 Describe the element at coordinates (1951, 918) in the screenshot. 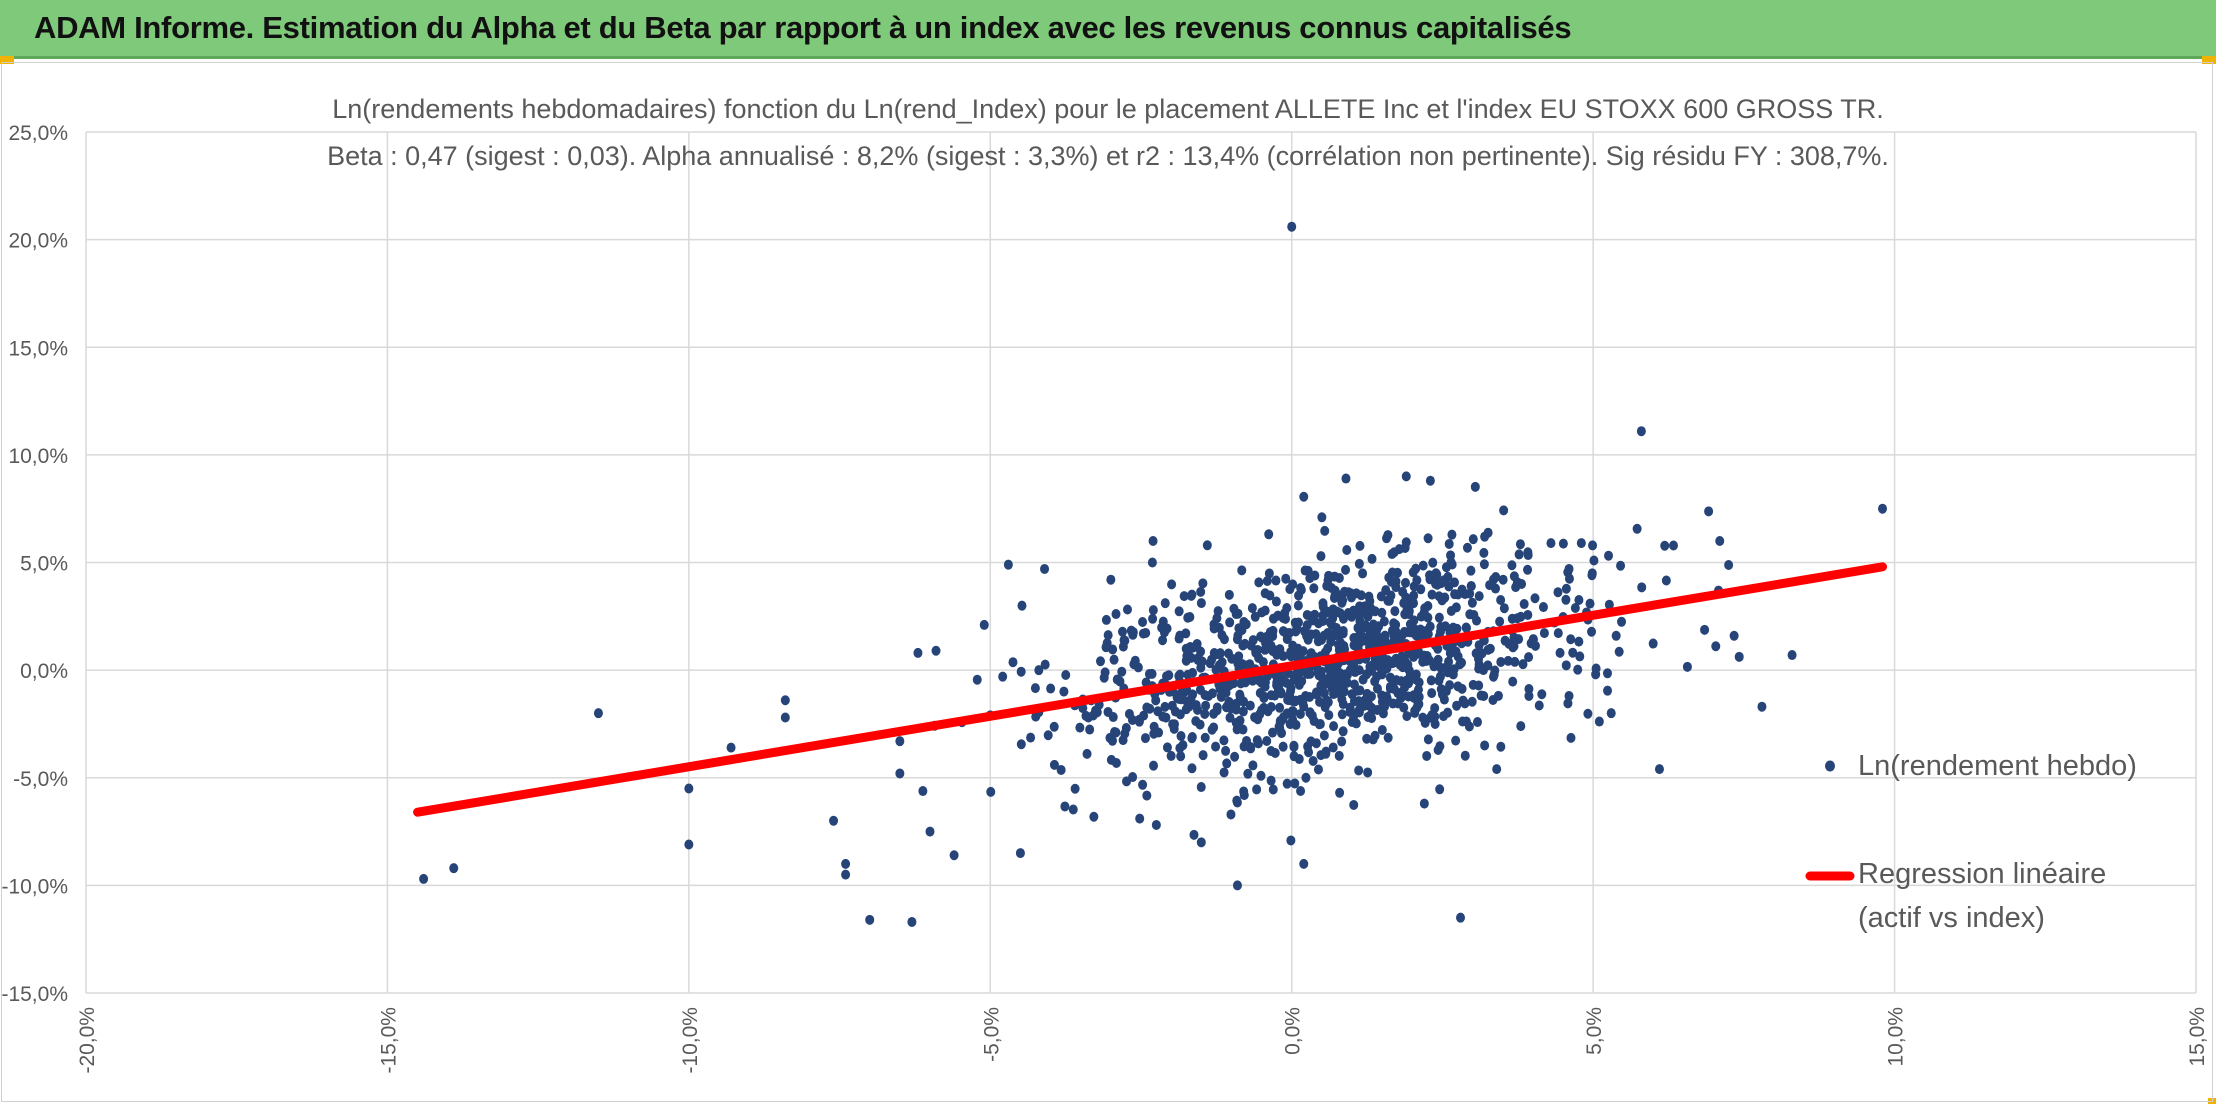

I see `legend-label-regression-line2: (actif vs index)` at that location.